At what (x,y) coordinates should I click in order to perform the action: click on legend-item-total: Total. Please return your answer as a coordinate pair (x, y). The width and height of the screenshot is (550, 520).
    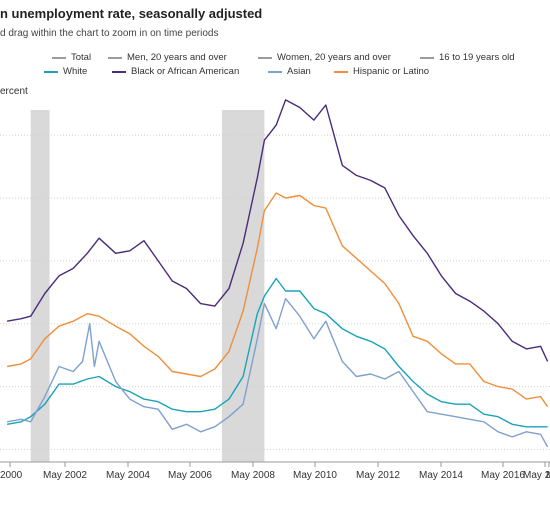
    Looking at the image, I should click on (71, 57).